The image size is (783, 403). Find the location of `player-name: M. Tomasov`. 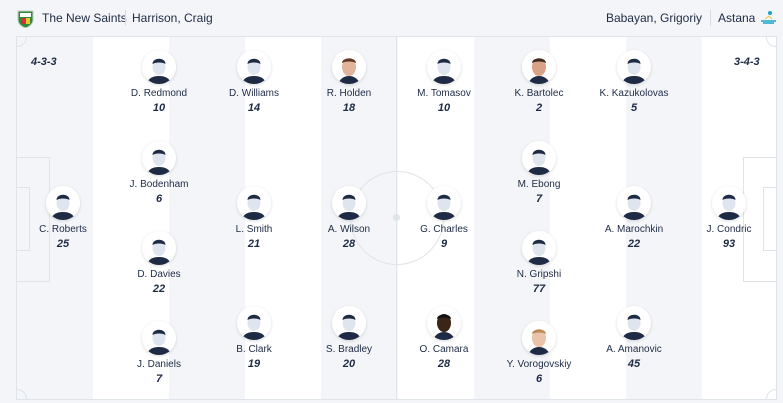

player-name: M. Tomasov is located at coordinates (444, 93).